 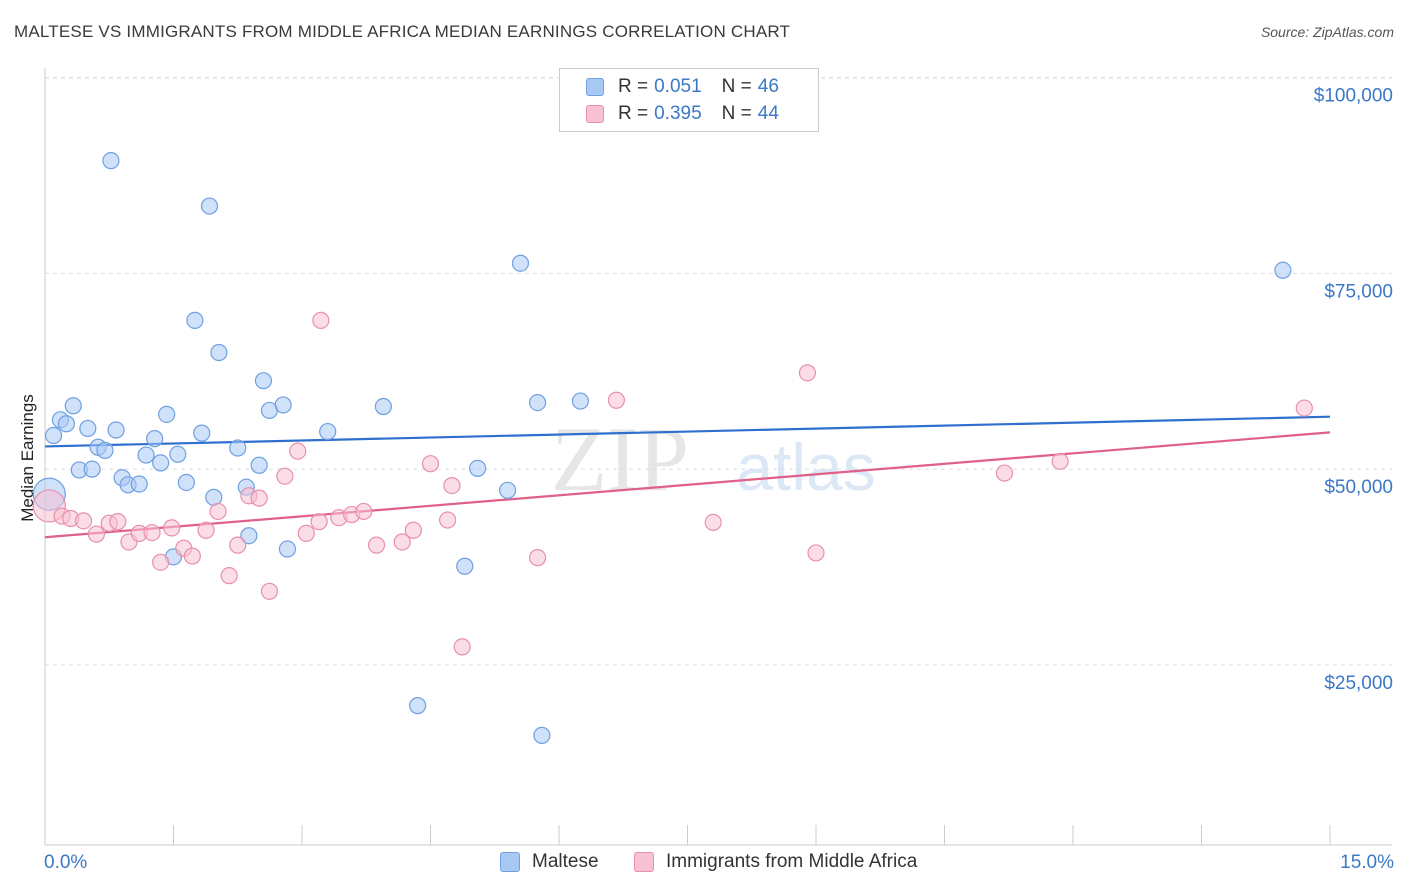 I want to click on x-axis-min-label: 0.0%, so click(x=66, y=862).